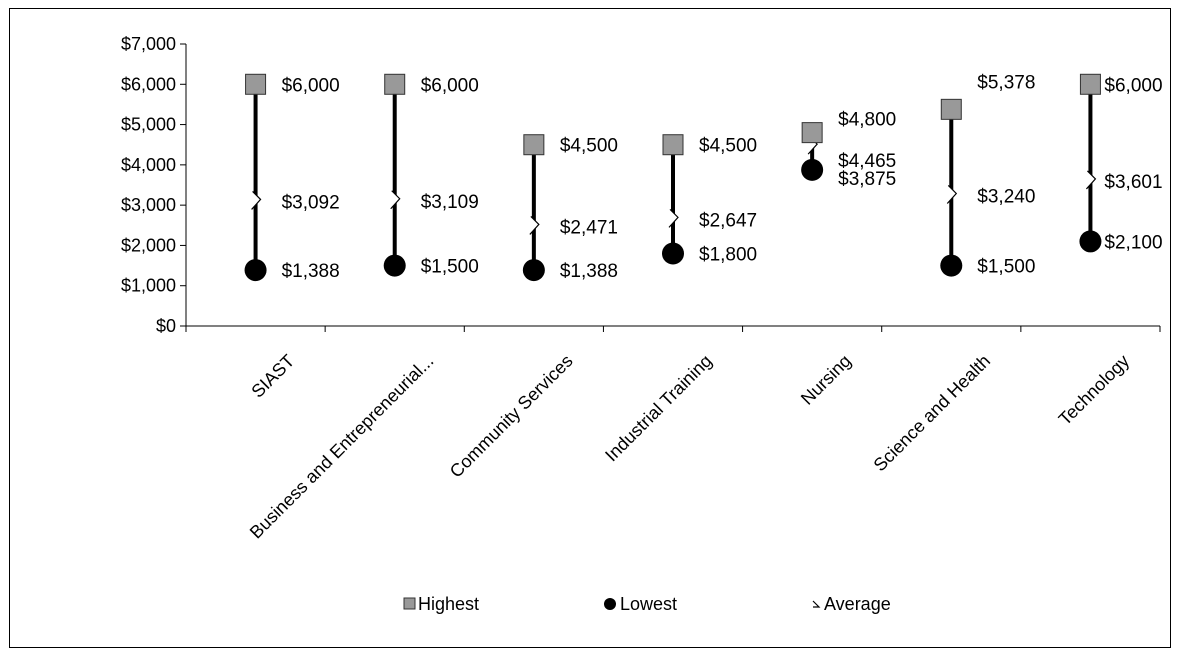 The height and width of the screenshot is (654, 1180). Describe the element at coordinates (1094, 390) in the screenshot. I see `x-category-label: Technology` at that location.